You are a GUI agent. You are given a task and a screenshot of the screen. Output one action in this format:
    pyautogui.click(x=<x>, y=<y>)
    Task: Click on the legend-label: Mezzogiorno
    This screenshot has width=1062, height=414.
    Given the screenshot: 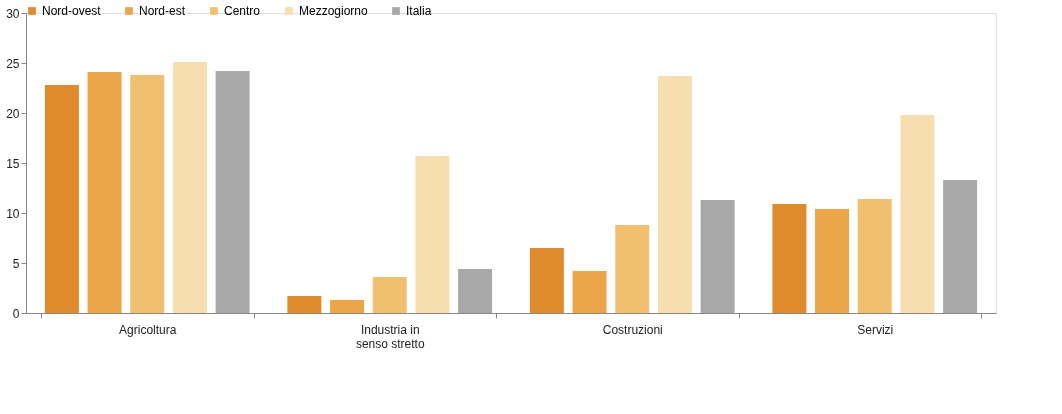 What is the action you would take?
    pyautogui.click(x=334, y=11)
    